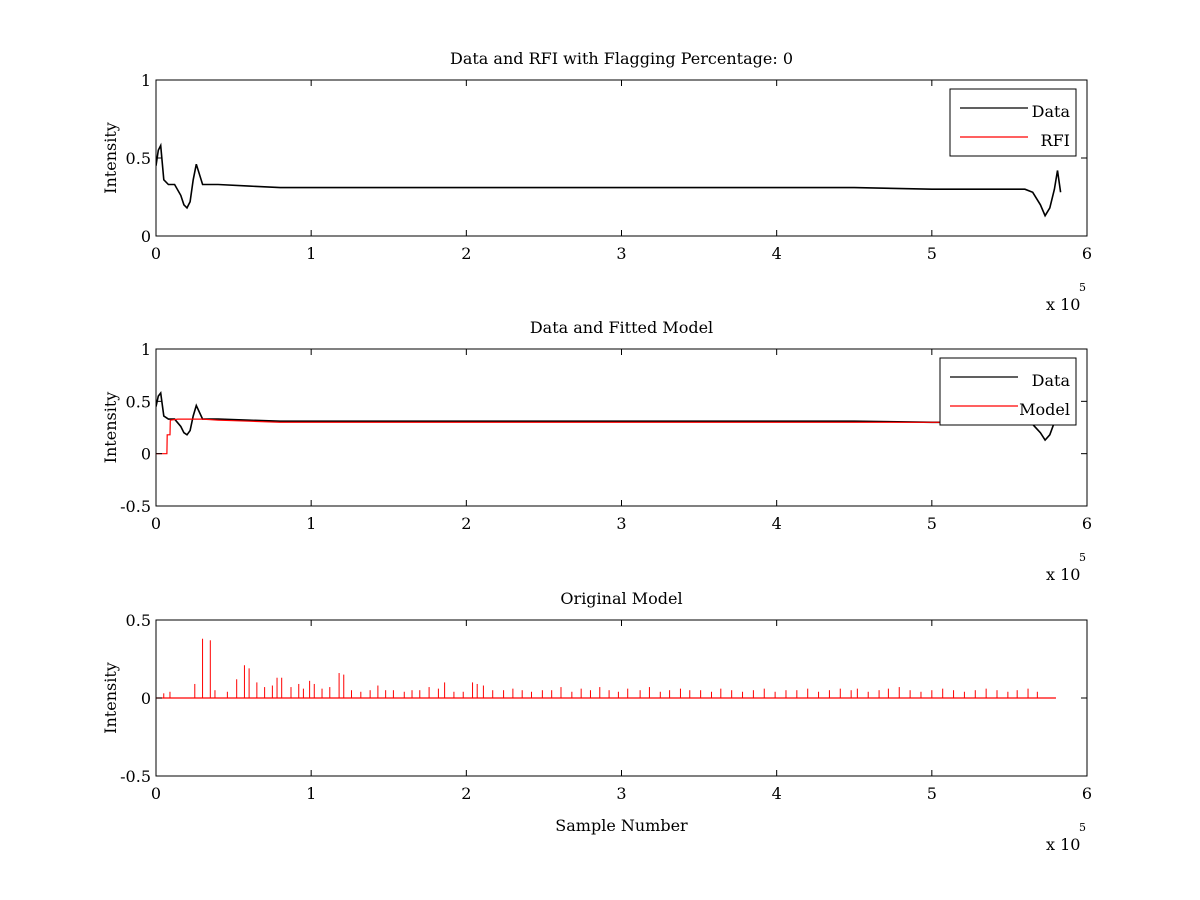 The width and height of the screenshot is (1200, 900). What do you see at coordinates (621, 825) in the screenshot?
I see `x-axis-label: Sample Number` at bounding box center [621, 825].